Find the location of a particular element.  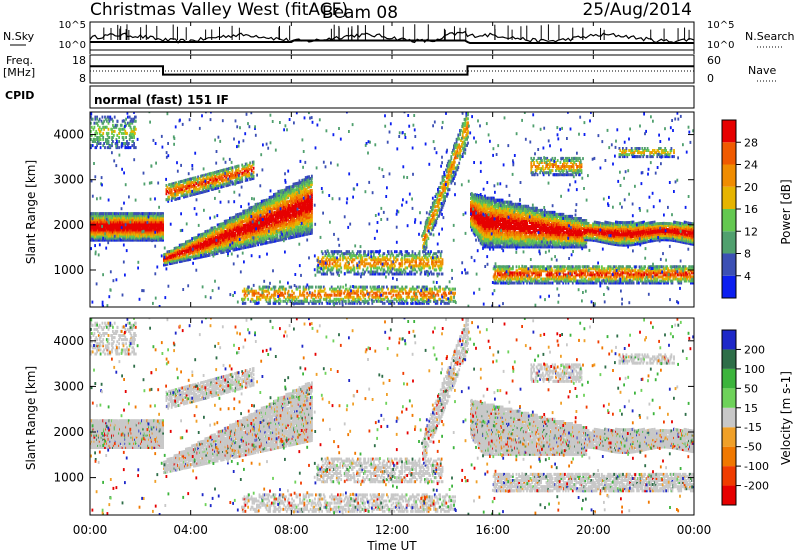

freq-label: Freq. is located at coordinates (19, 60).